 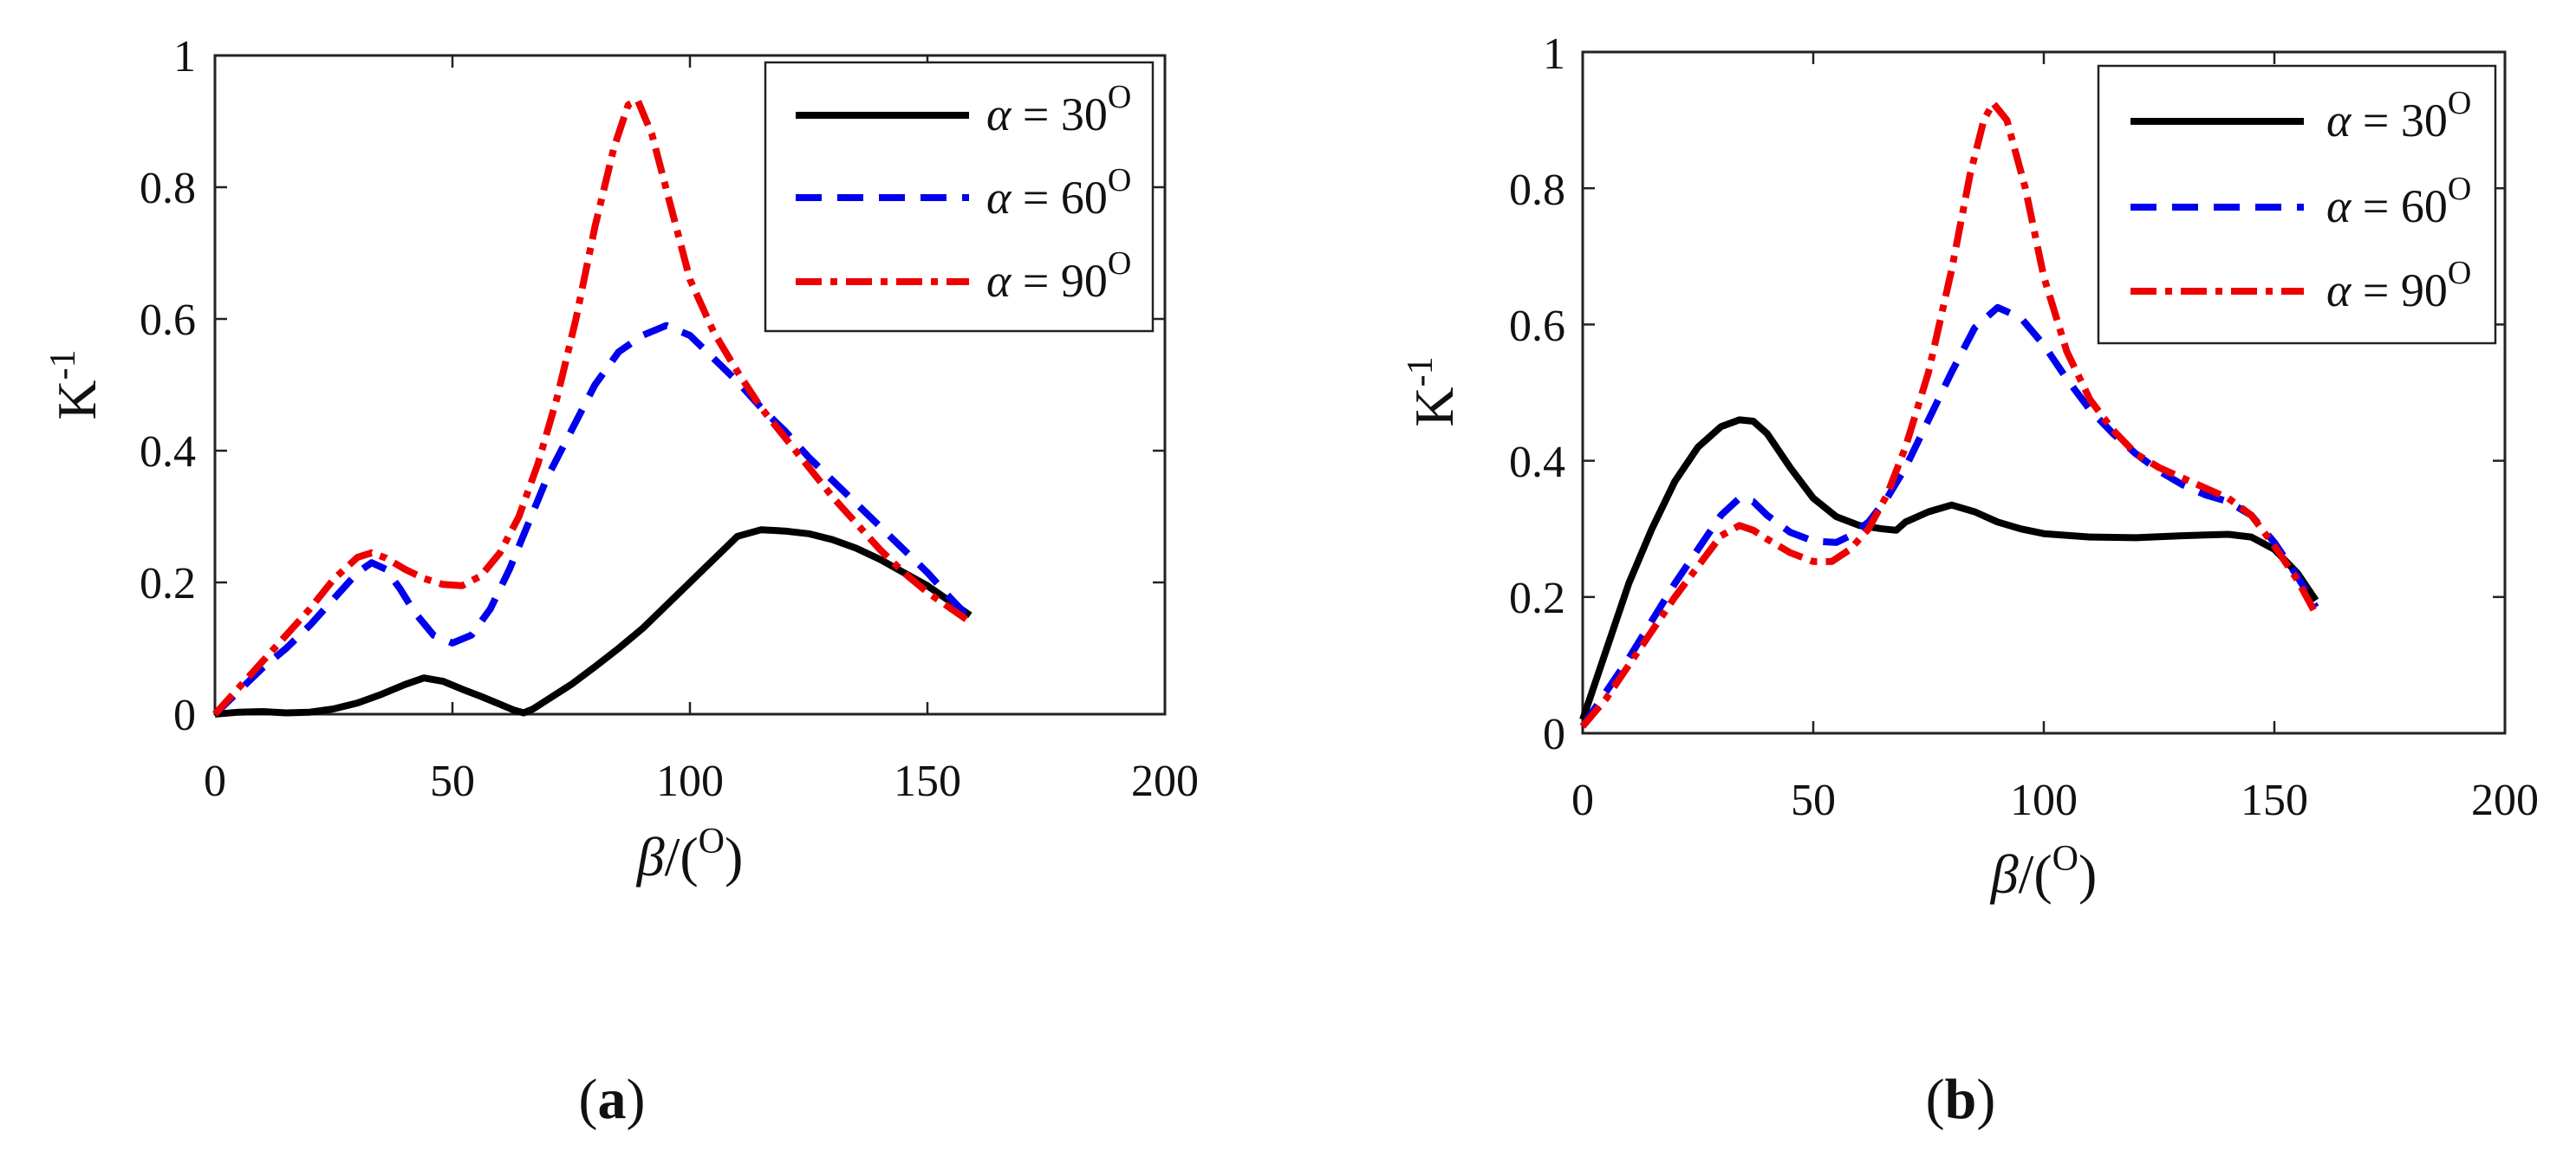 What do you see at coordinates (1058, 276) in the screenshot?
I see `legend-label-a-90: α = 90O` at bounding box center [1058, 276].